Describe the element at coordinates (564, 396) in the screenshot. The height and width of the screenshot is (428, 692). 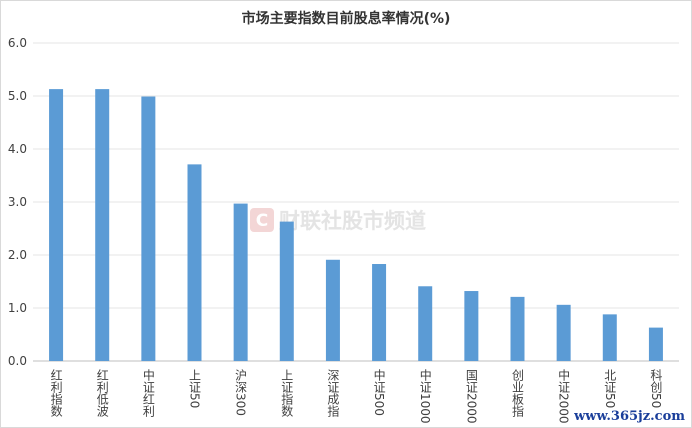
I see `x-tick-label: 中证2000` at that location.